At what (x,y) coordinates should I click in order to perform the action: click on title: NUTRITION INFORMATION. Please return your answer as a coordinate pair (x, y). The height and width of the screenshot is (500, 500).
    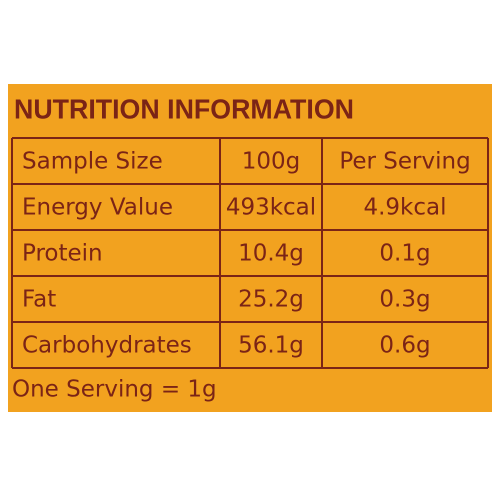
    Looking at the image, I should click on (184, 108).